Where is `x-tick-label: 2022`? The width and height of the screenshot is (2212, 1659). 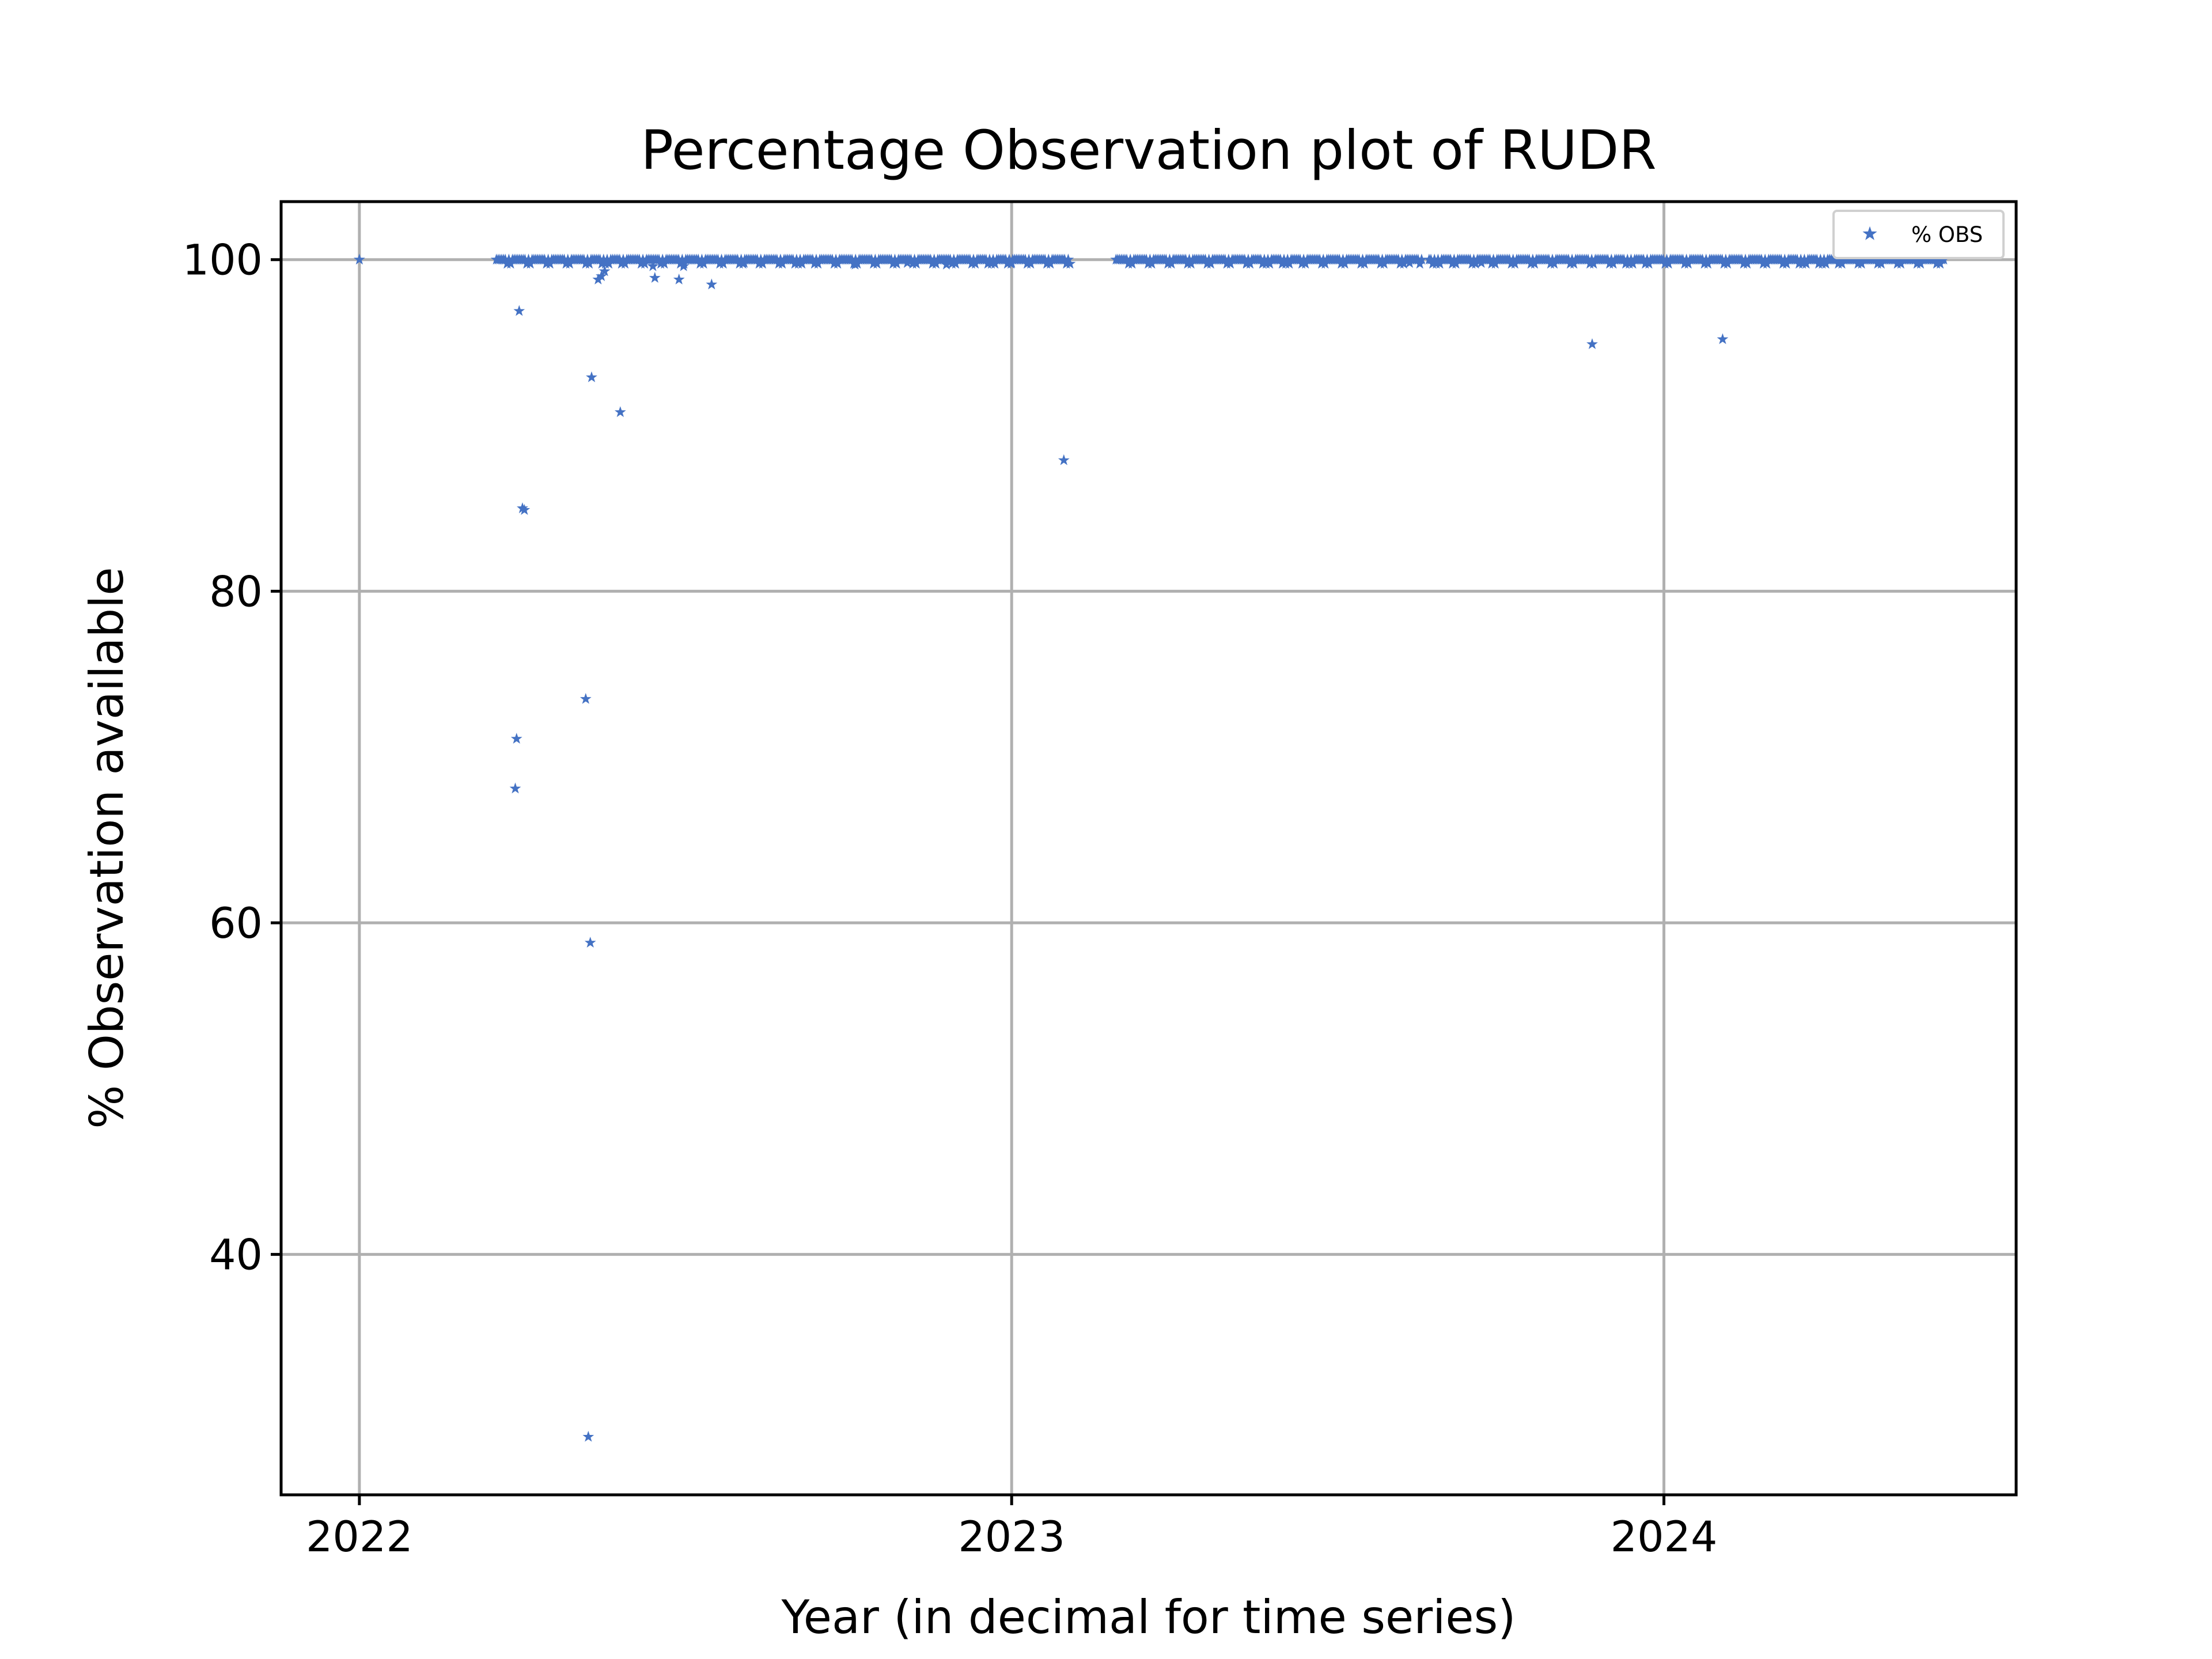
x-tick-label: 2022 is located at coordinates (359, 1537).